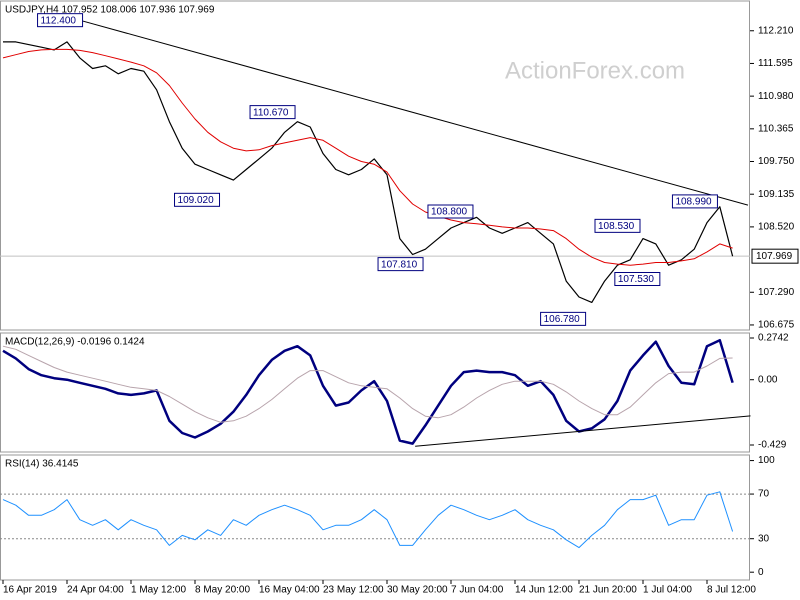  Describe the element at coordinates (773, 338) in the screenshot. I see `y-tick-label: 0.2742` at that location.